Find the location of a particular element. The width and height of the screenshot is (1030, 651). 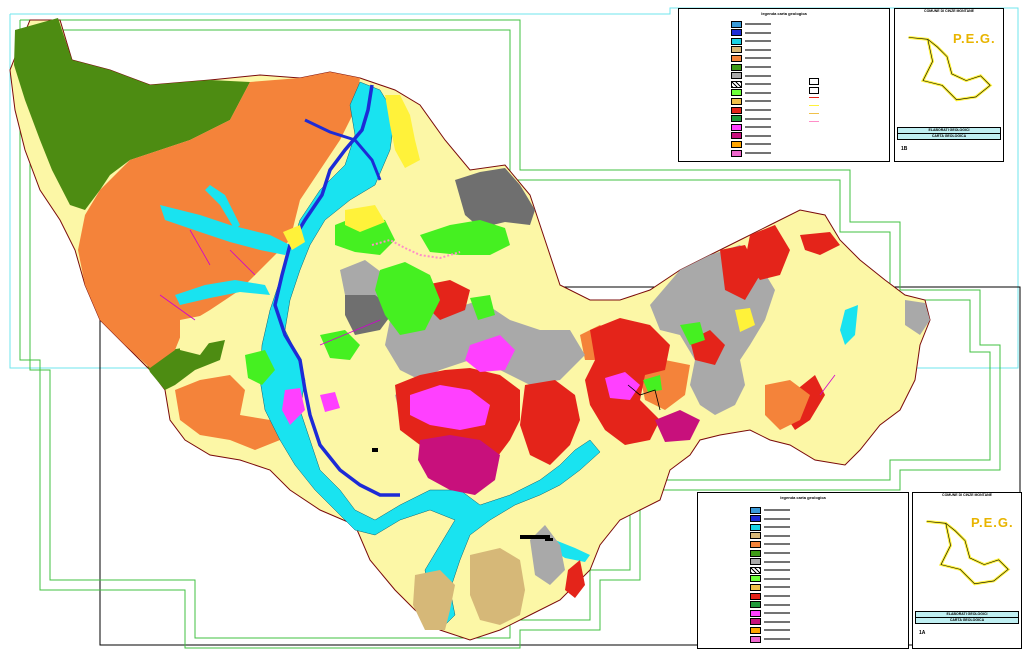

unit-magenta-north is located at coordinates (490, 353).